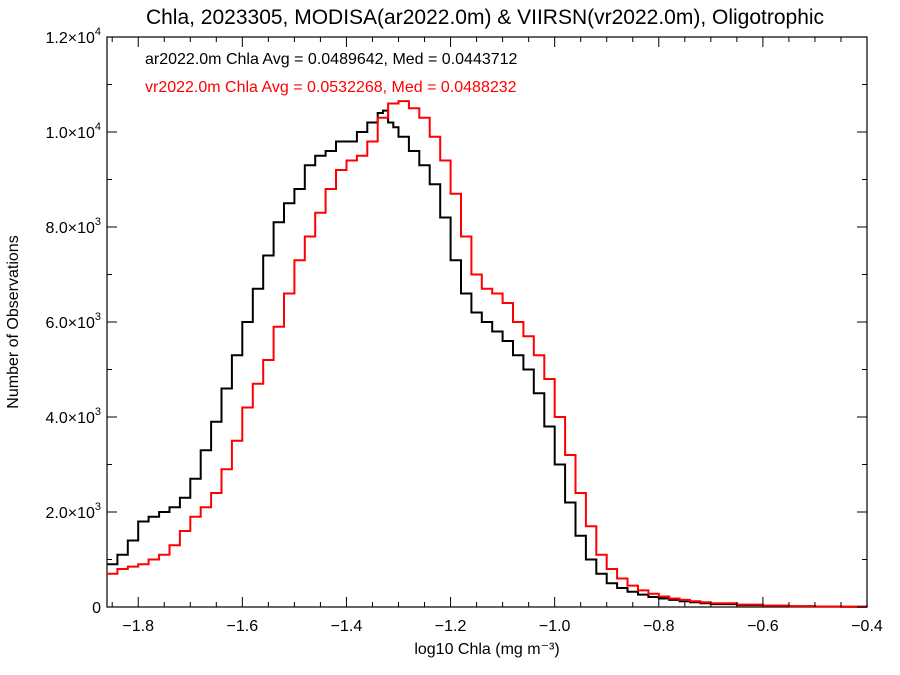 The image size is (900, 675). I want to click on x-tick-label: −1.8, so click(138, 626).